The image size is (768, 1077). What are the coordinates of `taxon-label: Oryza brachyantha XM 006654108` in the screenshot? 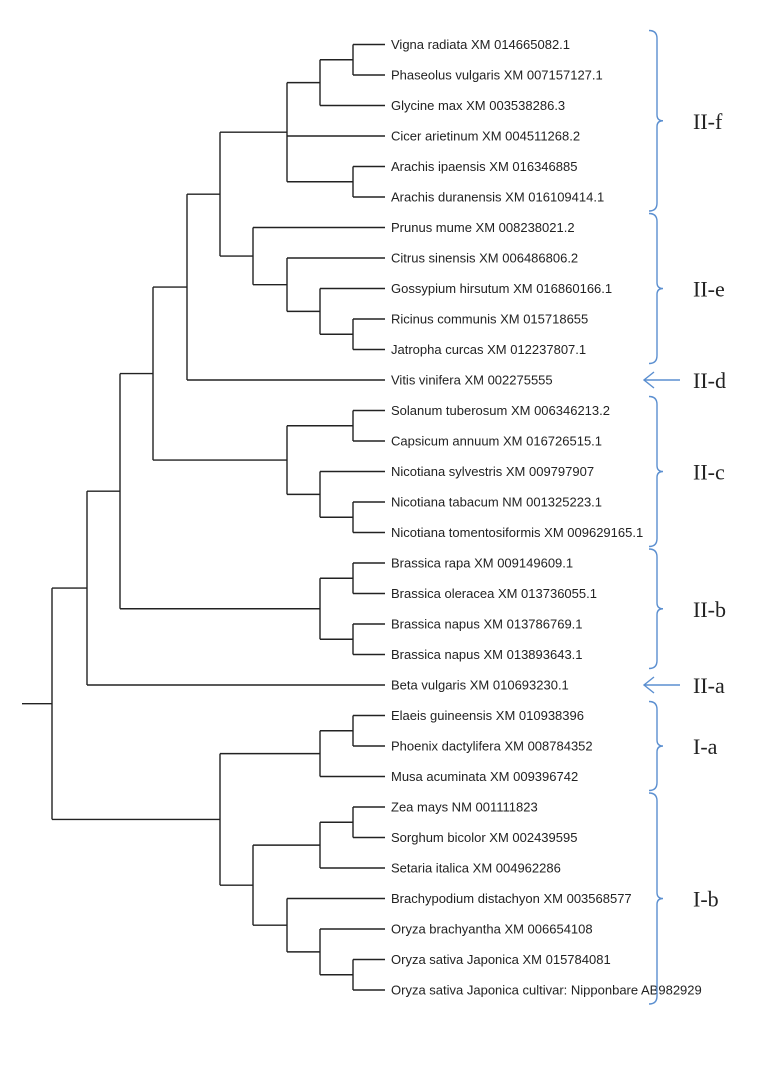 It's located at (492, 929).